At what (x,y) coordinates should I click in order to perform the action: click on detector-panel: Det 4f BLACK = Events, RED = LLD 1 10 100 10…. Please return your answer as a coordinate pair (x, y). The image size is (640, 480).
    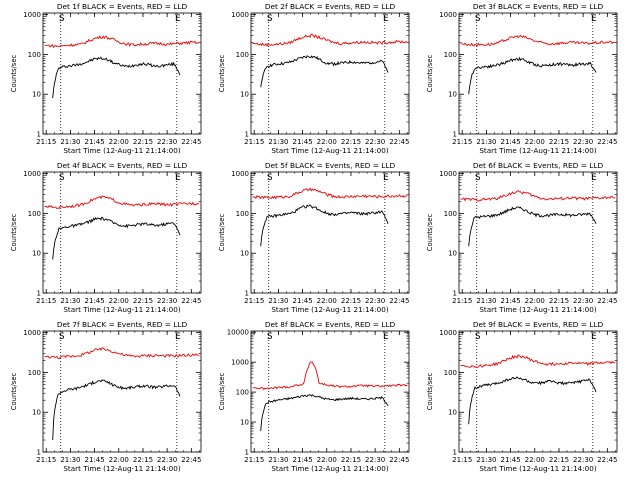
    Looking at the image, I should click on (105, 237).